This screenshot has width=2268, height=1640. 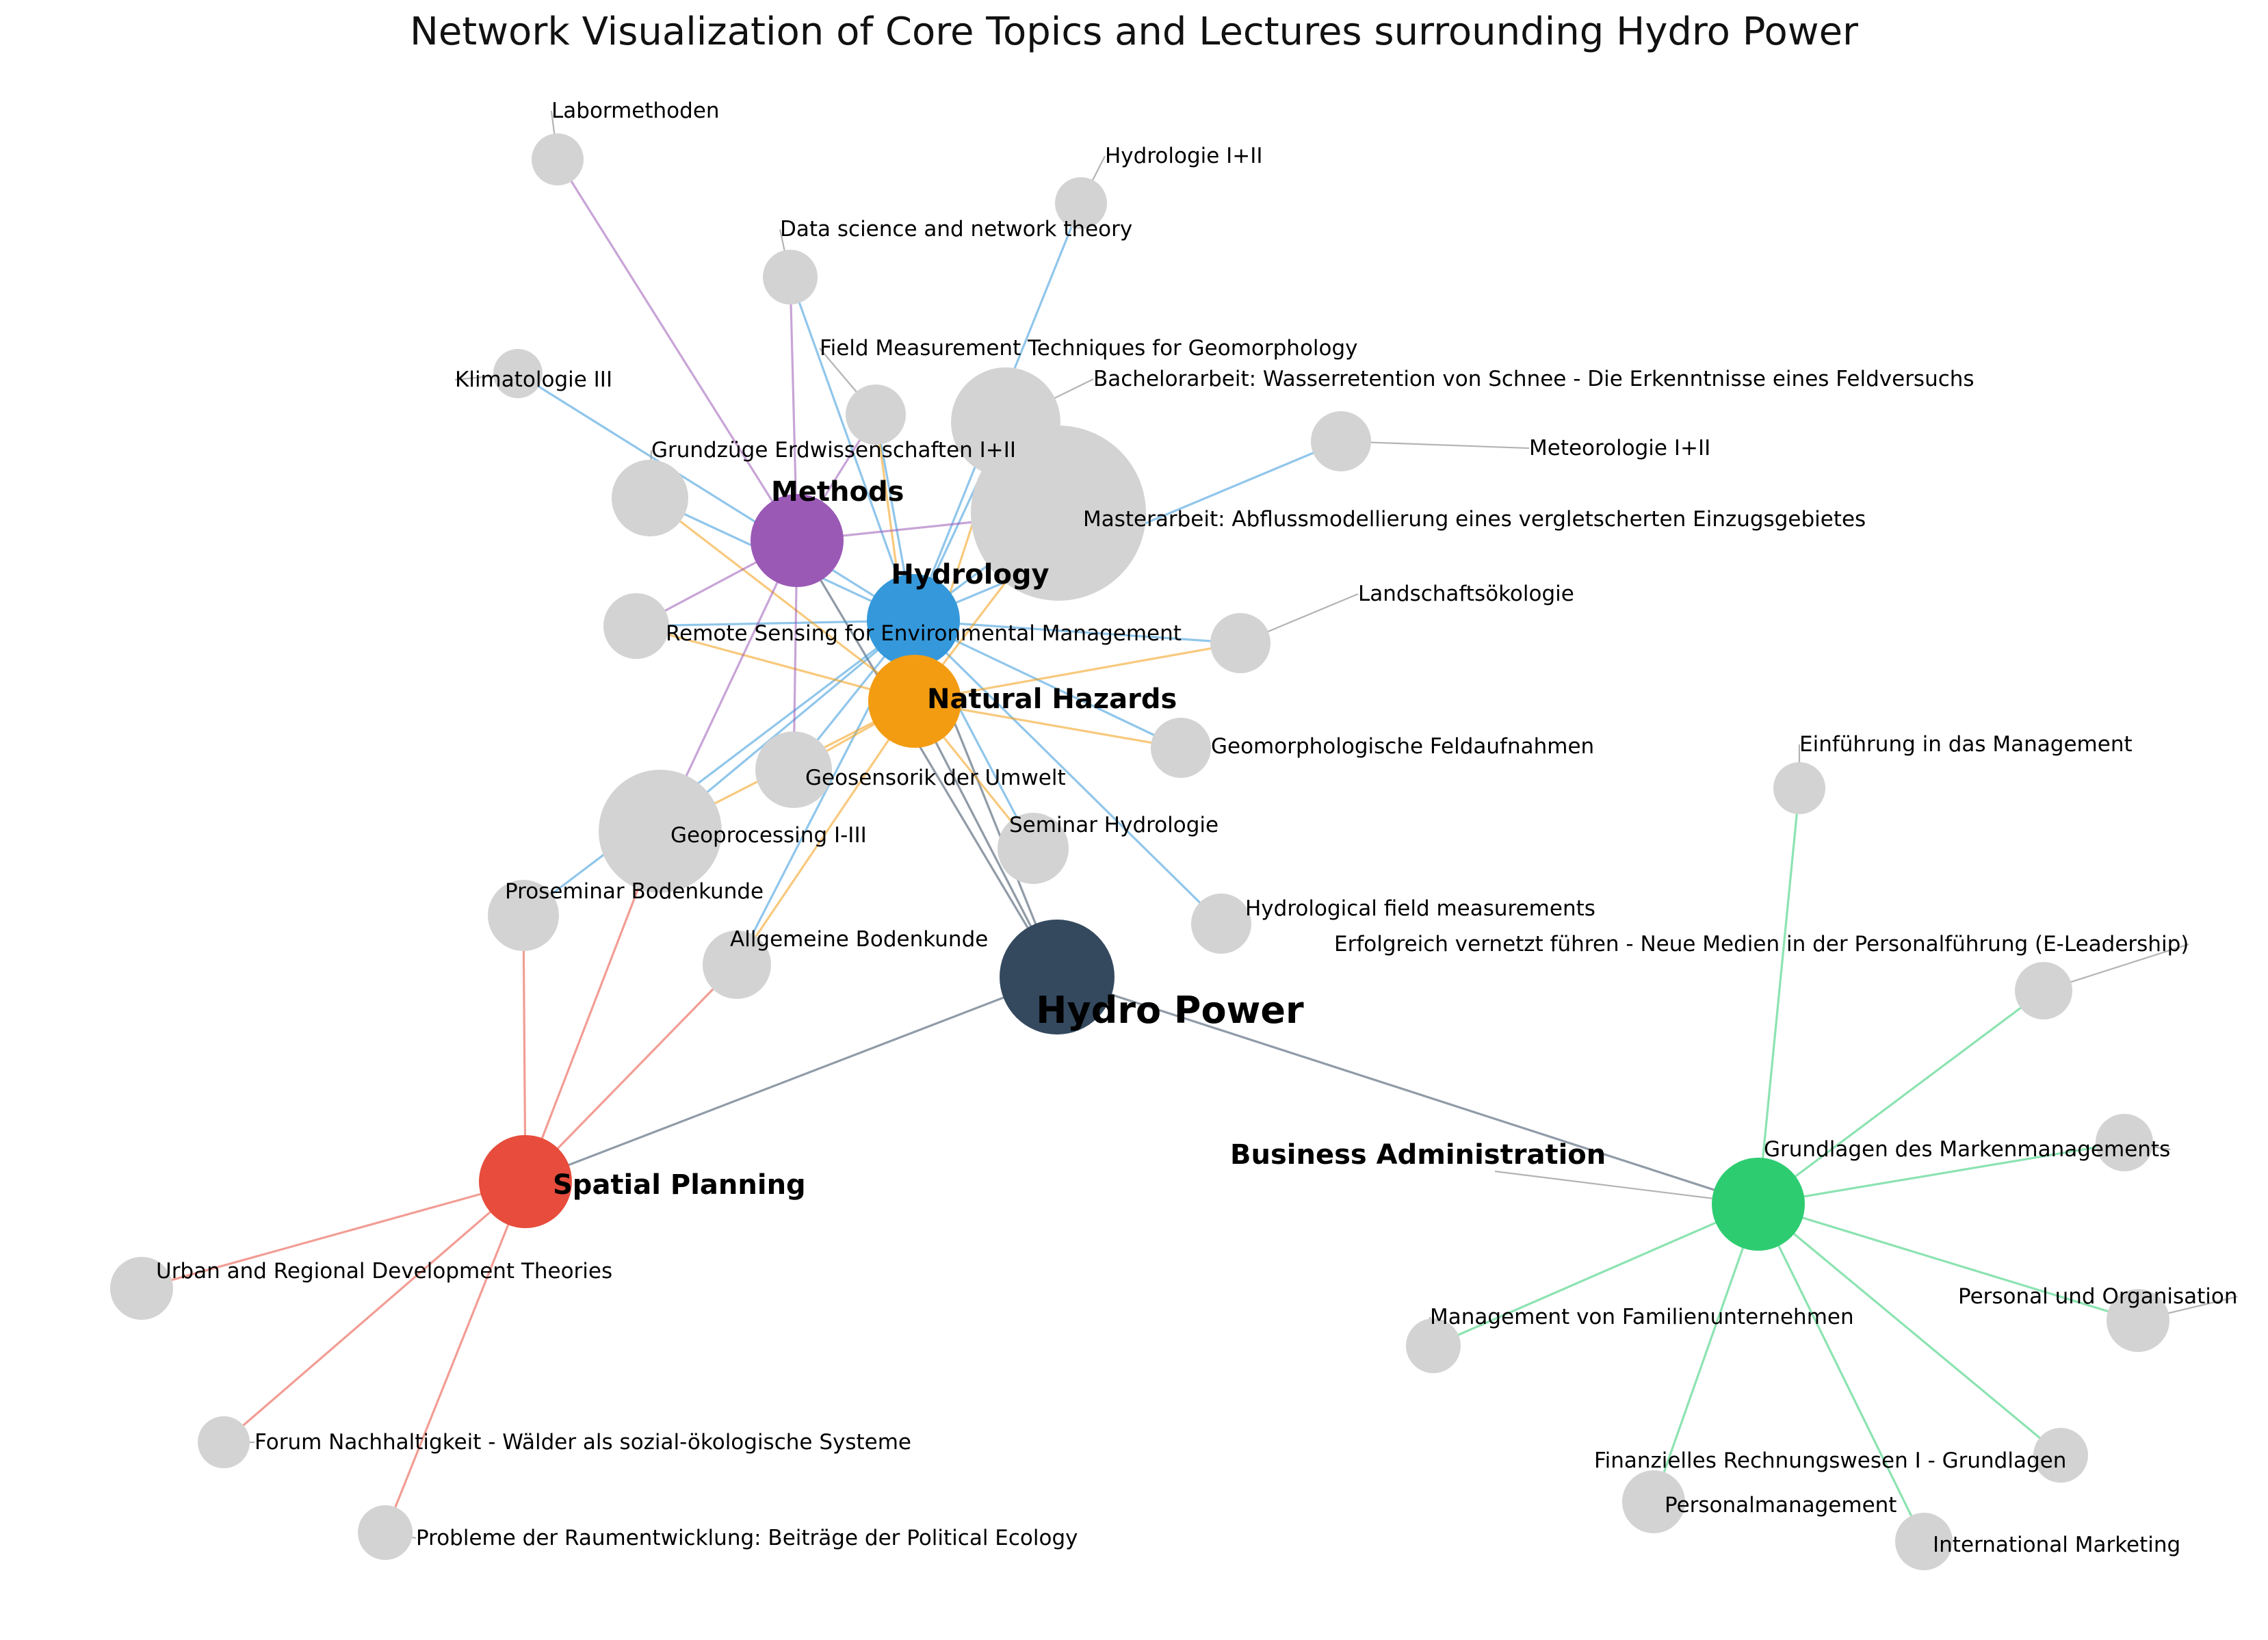 I want to click on edge-hp-sp, so click(x=791, y=1079).